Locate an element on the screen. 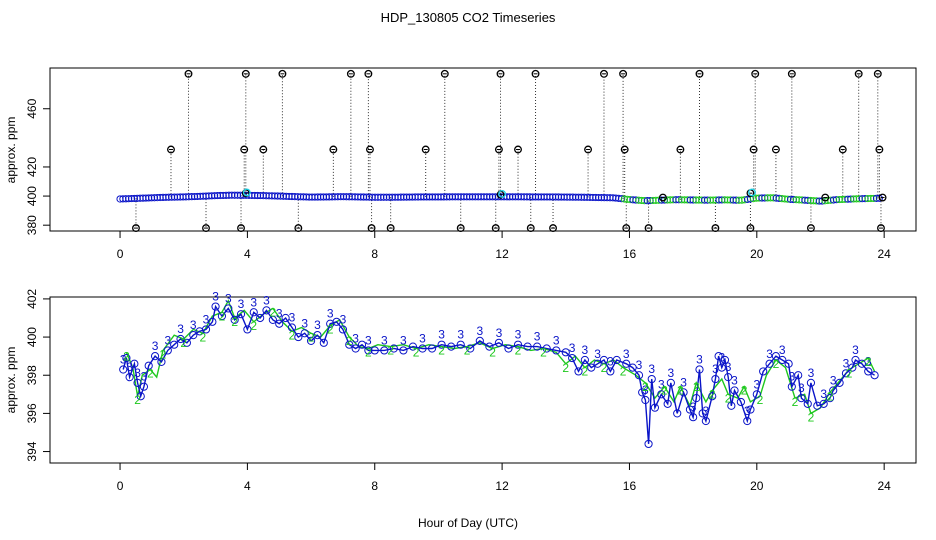 The image size is (936, 540). x-axis-label: Hour of Day (UTC) is located at coordinates (468, 523).